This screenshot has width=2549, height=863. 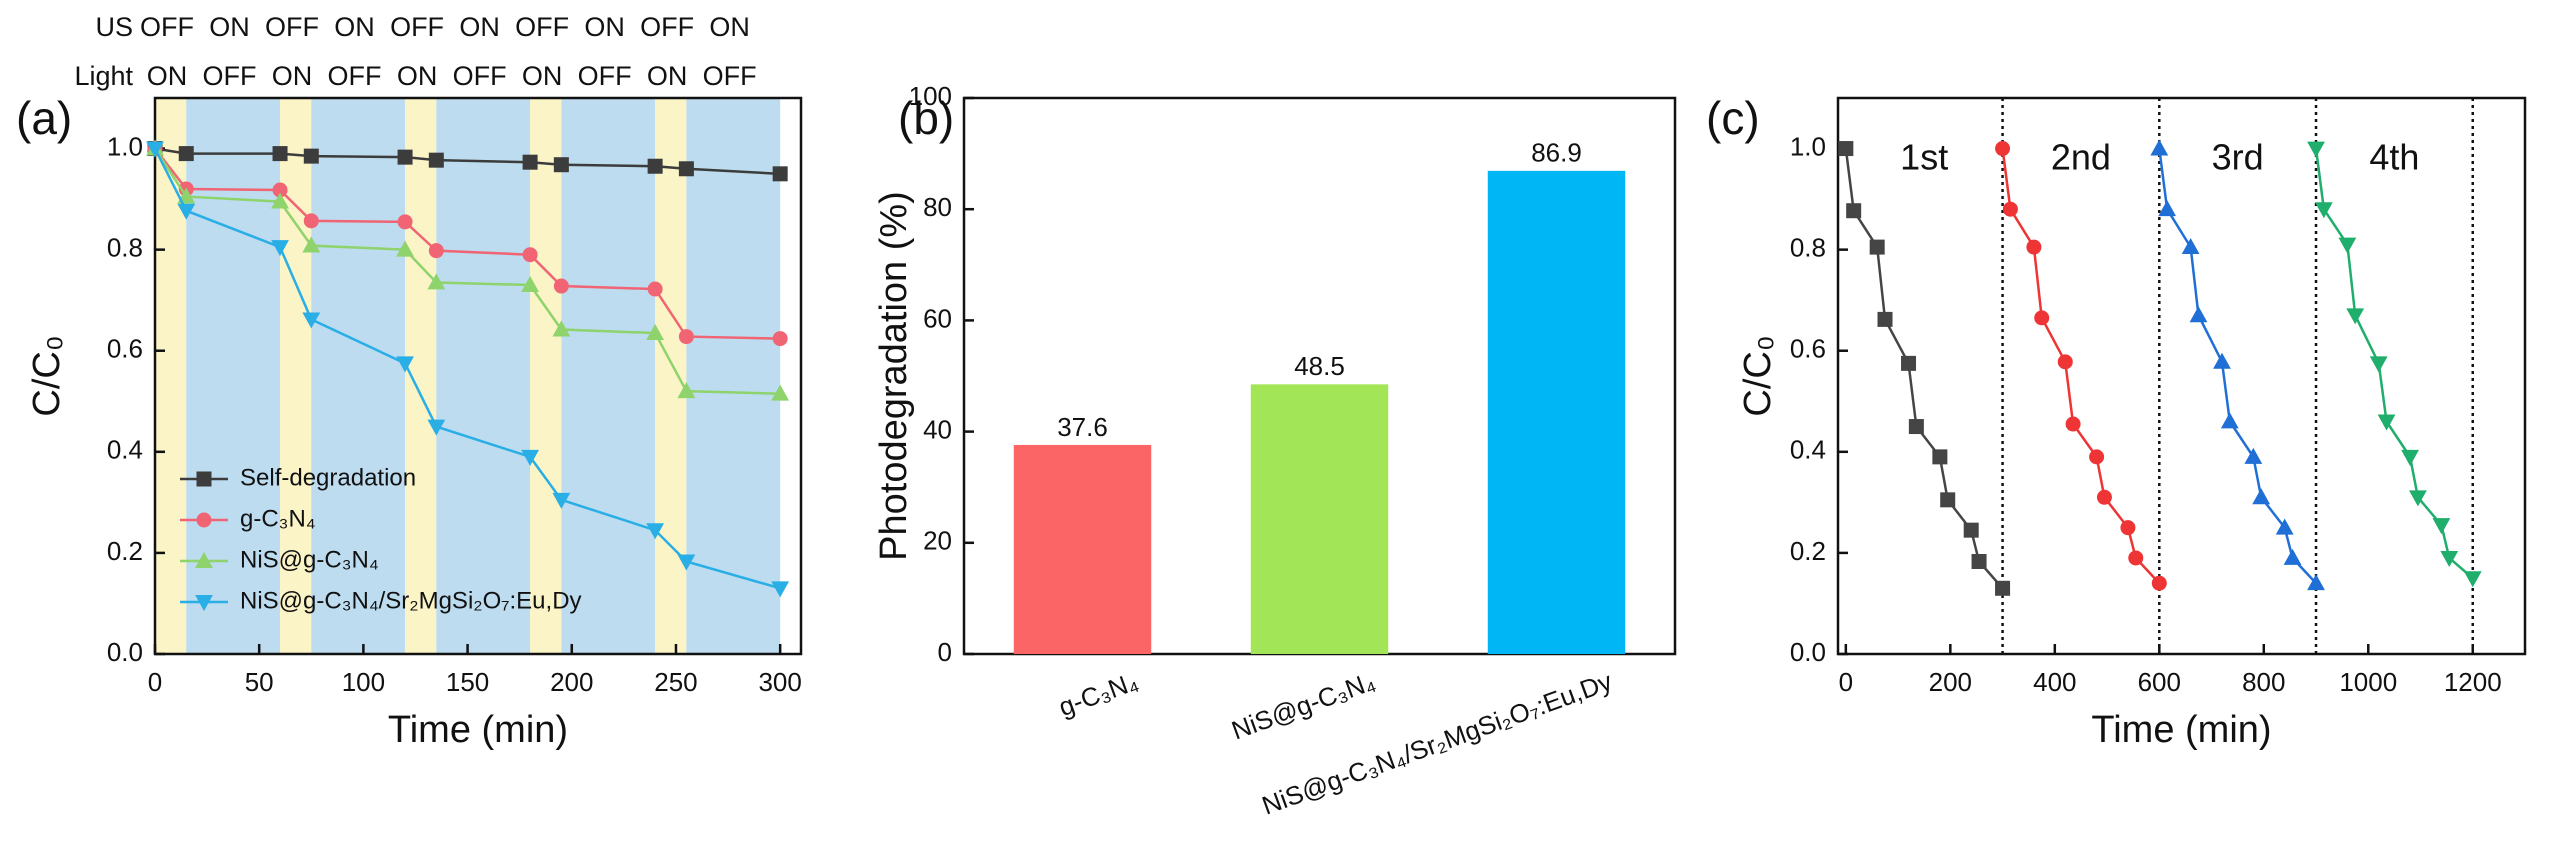 What do you see at coordinates (1098, 694) in the screenshot?
I see `x-tick-label: g-C₃N₄` at bounding box center [1098, 694].